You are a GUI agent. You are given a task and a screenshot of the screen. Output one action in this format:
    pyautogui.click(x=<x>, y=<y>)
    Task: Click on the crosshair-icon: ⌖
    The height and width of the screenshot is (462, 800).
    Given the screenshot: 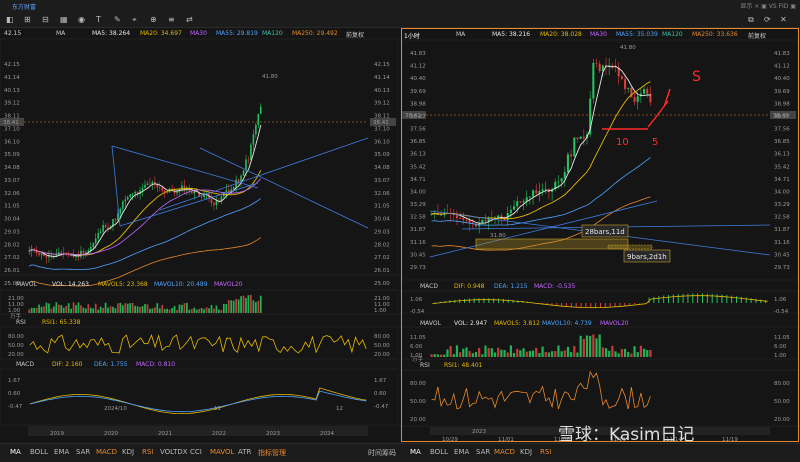 What is the action you would take?
    pyautogui.click(x=134, y=19)
    